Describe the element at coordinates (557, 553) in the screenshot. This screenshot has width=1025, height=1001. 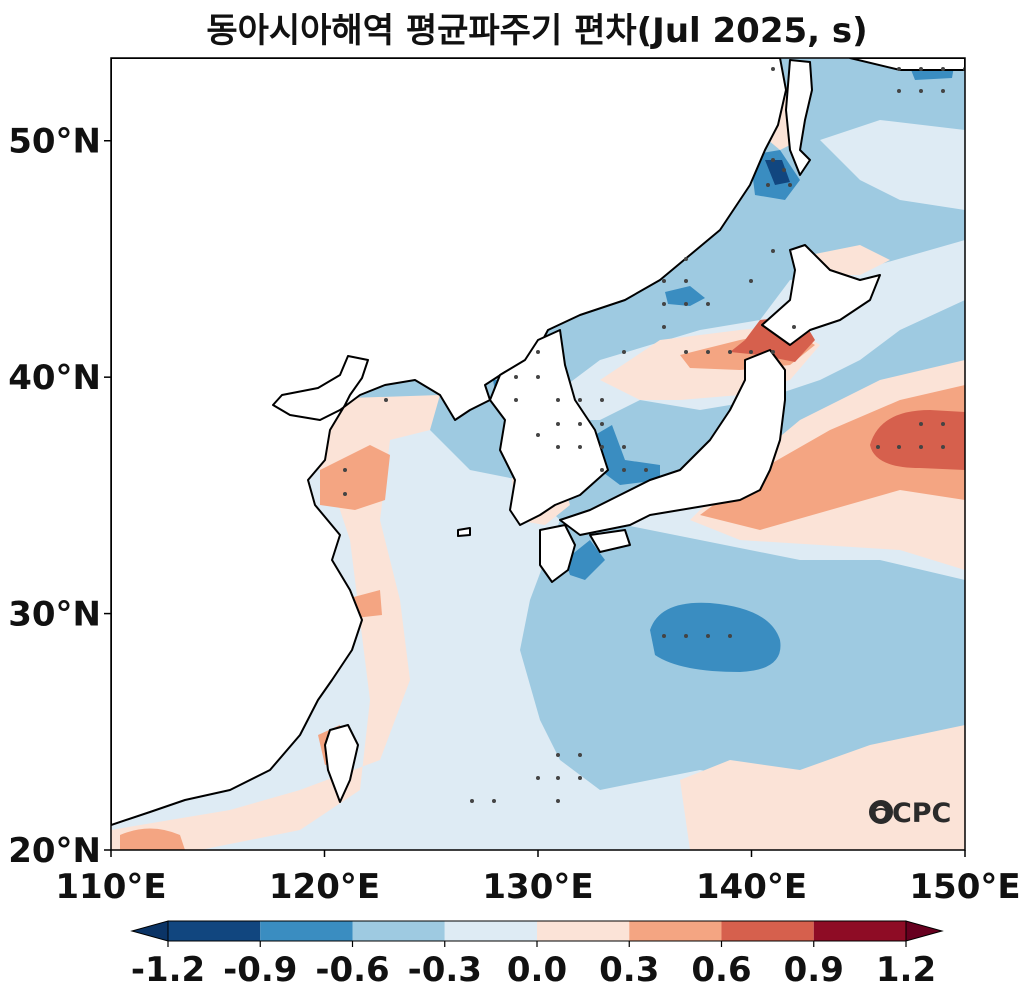
I see `landmass-japan-kyushu` at that location.